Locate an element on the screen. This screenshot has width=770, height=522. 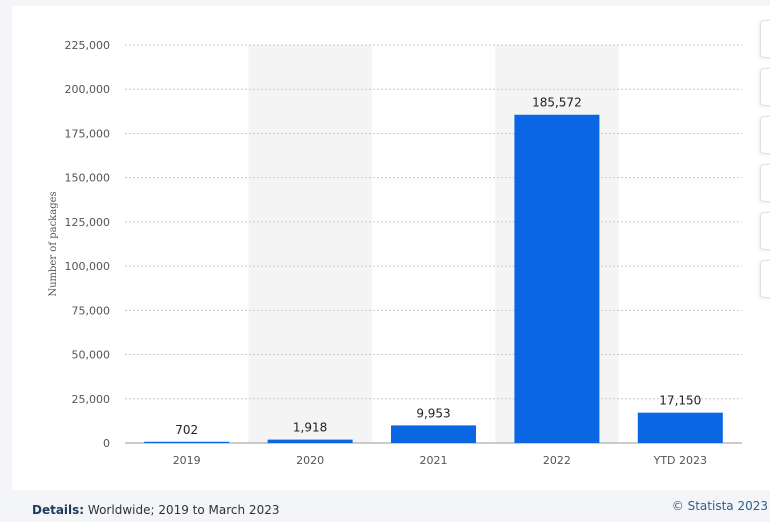
bar-2021 is located at coordinates (433, 434).